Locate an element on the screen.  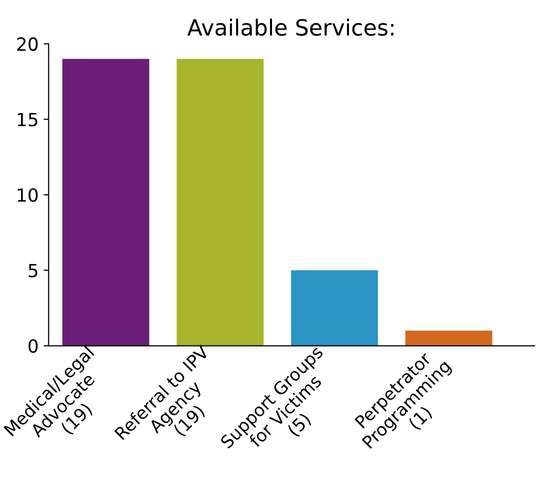
chart-title: Available Services: is located at coordinates (290, 27).